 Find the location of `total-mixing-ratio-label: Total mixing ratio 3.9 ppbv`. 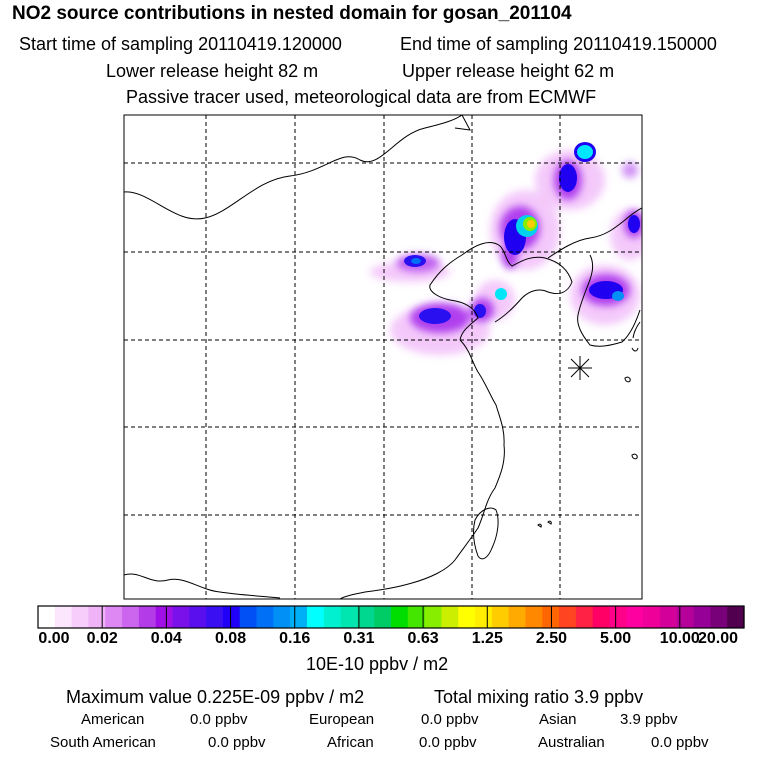

total-mixing-ratio-label: Total mixing ratio 3.9 ppbv is located at coordinates (539, 697).